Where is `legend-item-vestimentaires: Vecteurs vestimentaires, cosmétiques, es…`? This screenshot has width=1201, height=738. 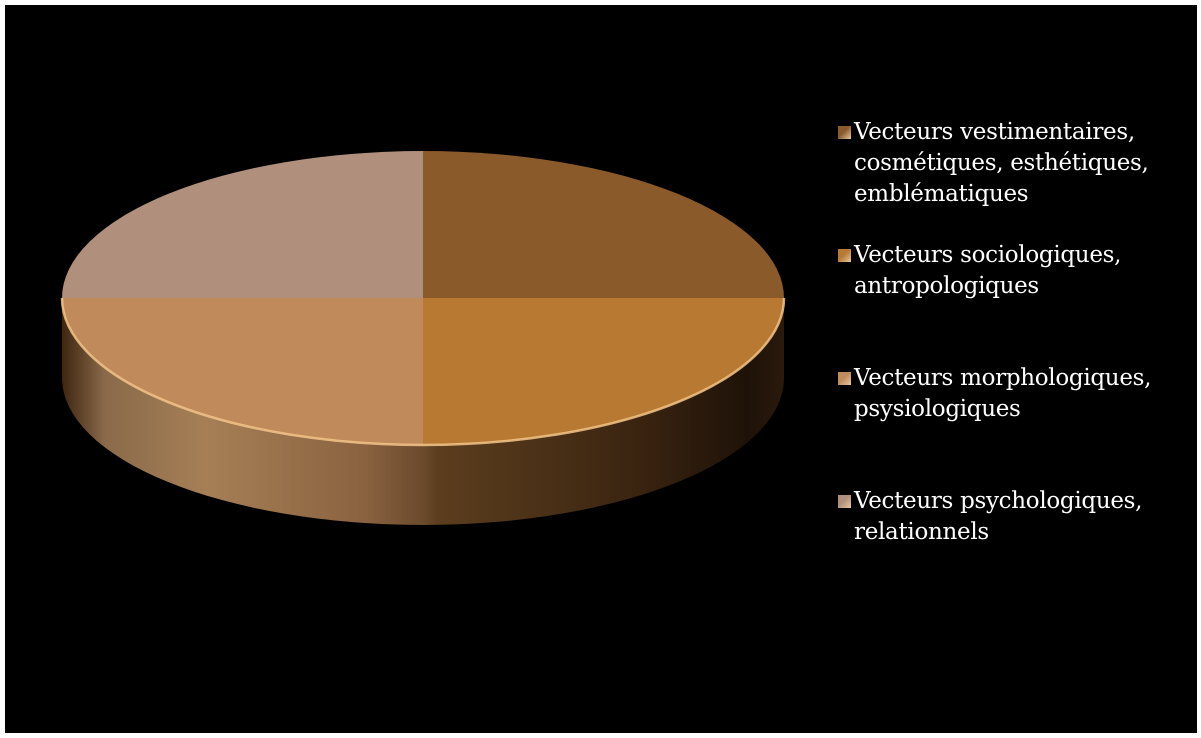 legend-item-vestimentaires: Vecteurs vestimentaires, cosmétiques, es… is located at coordinates (1010, 178).